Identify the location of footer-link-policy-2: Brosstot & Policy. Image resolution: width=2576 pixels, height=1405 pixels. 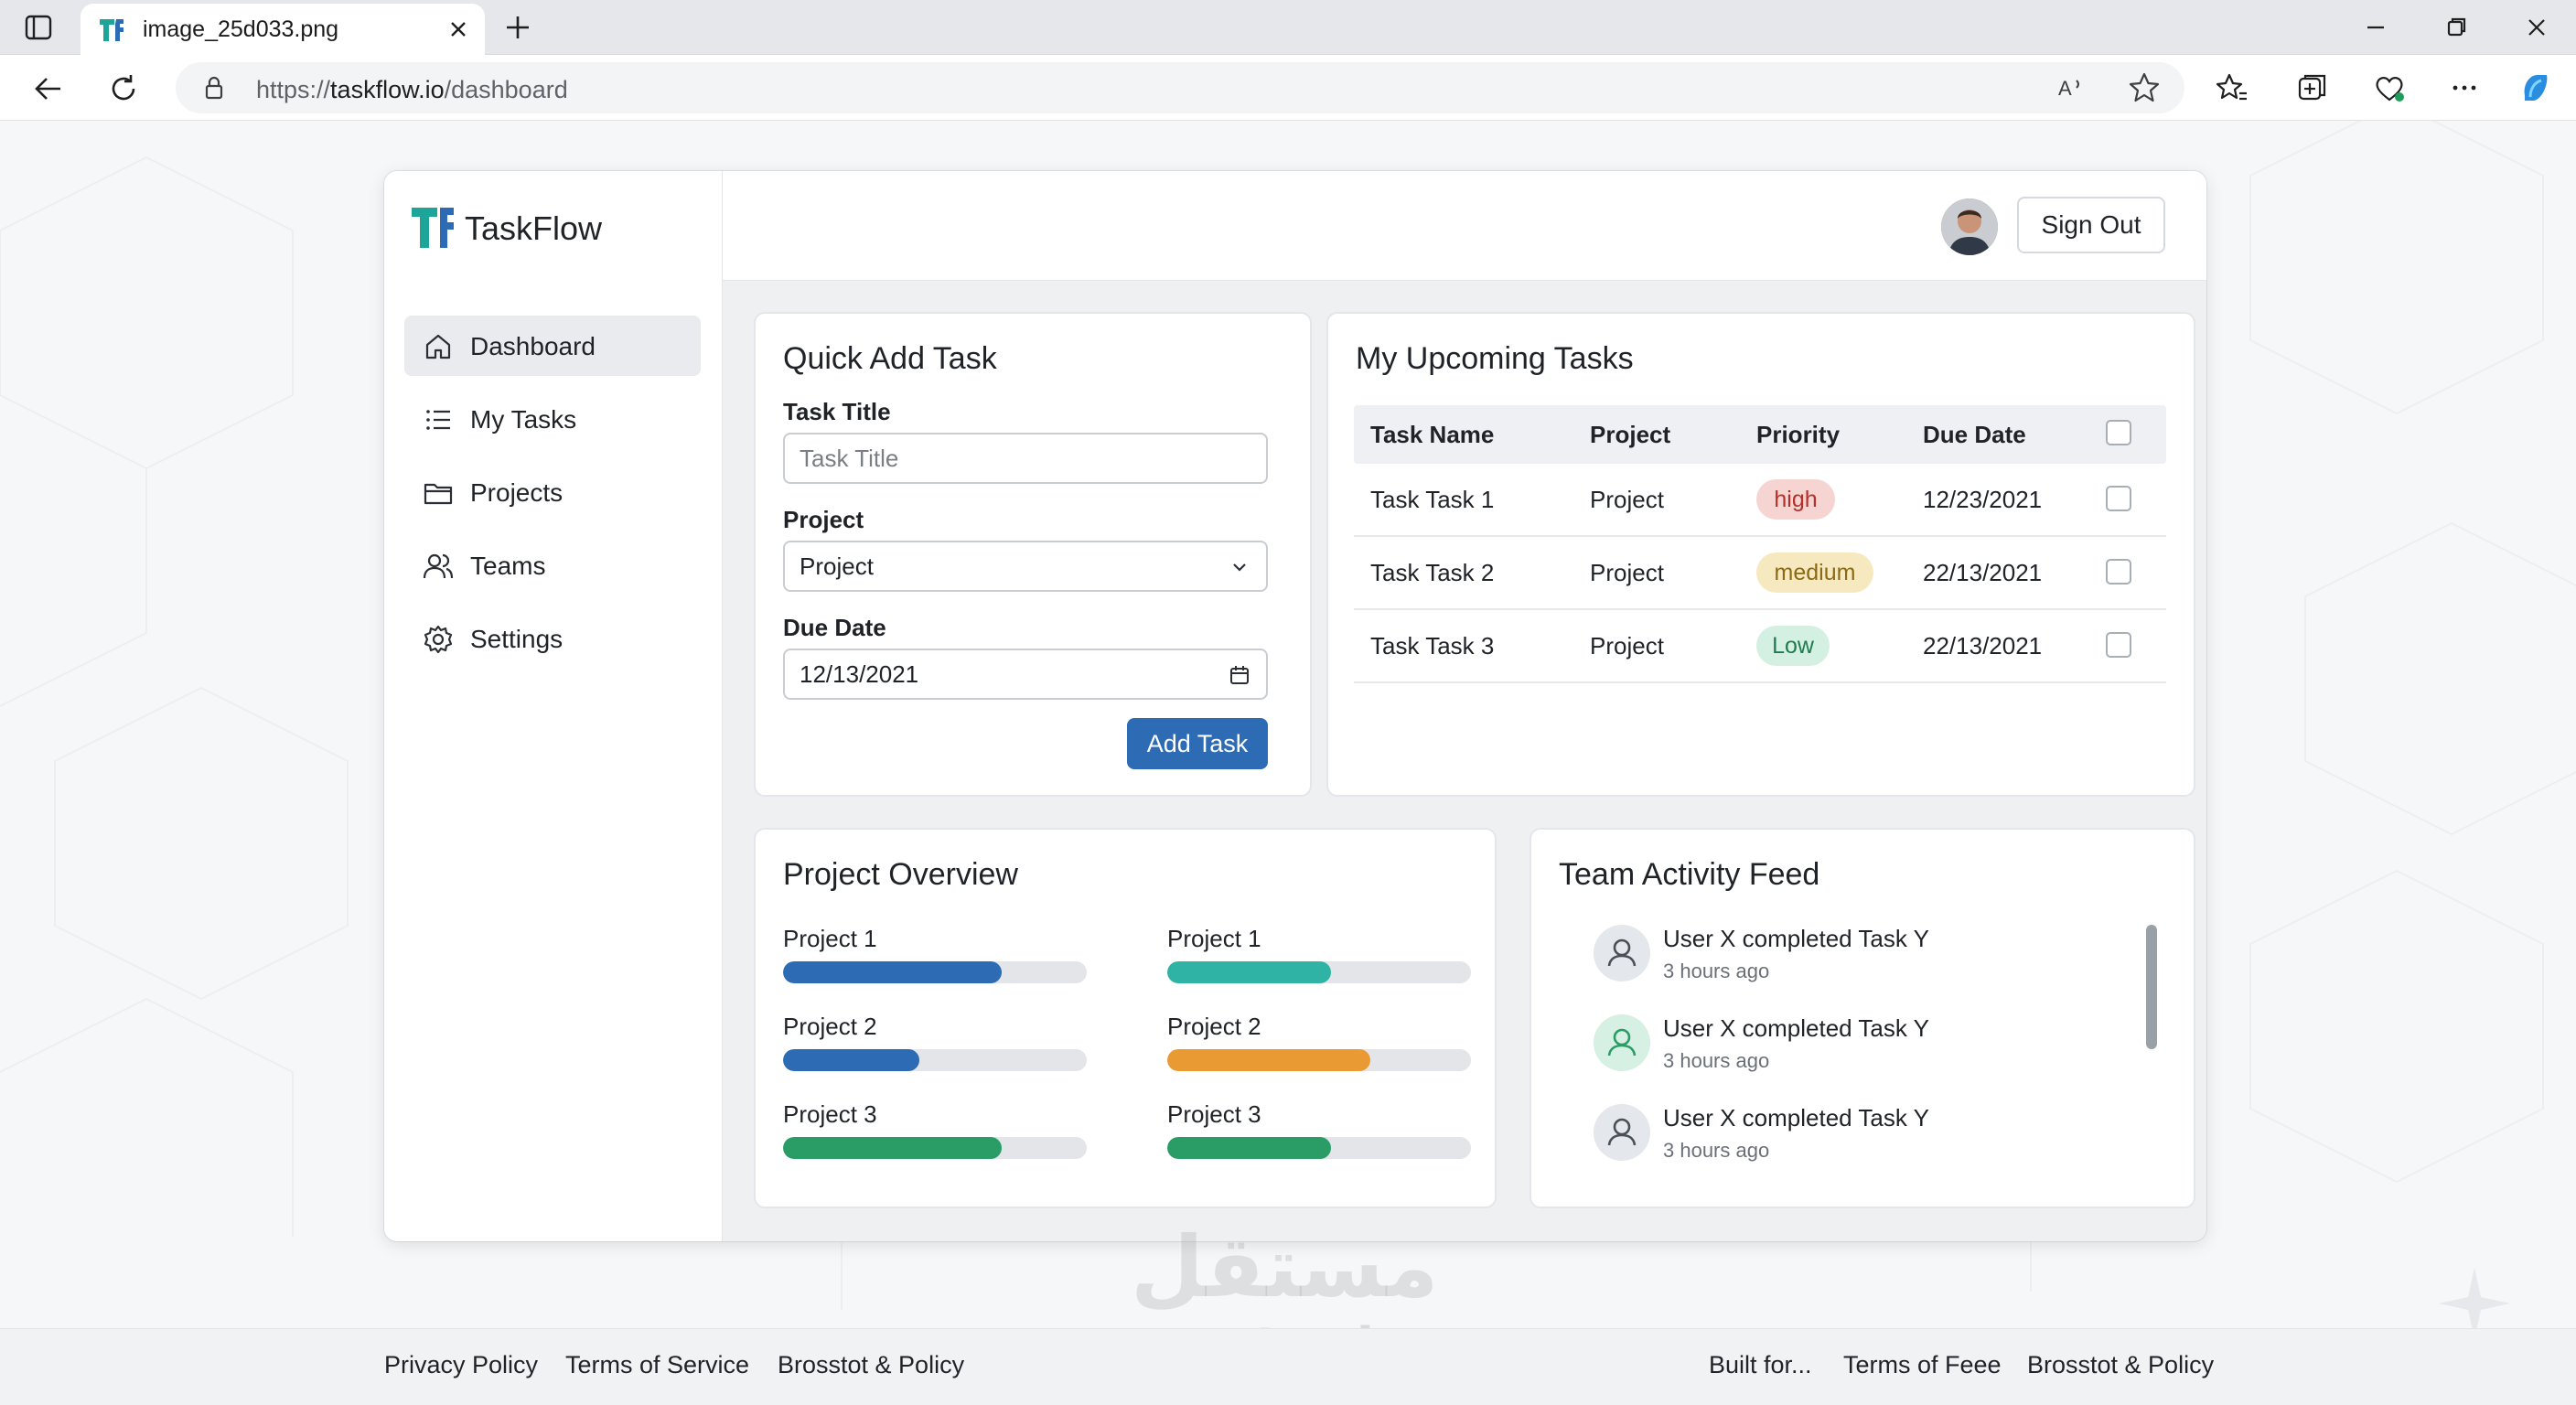
(2121, 1365).